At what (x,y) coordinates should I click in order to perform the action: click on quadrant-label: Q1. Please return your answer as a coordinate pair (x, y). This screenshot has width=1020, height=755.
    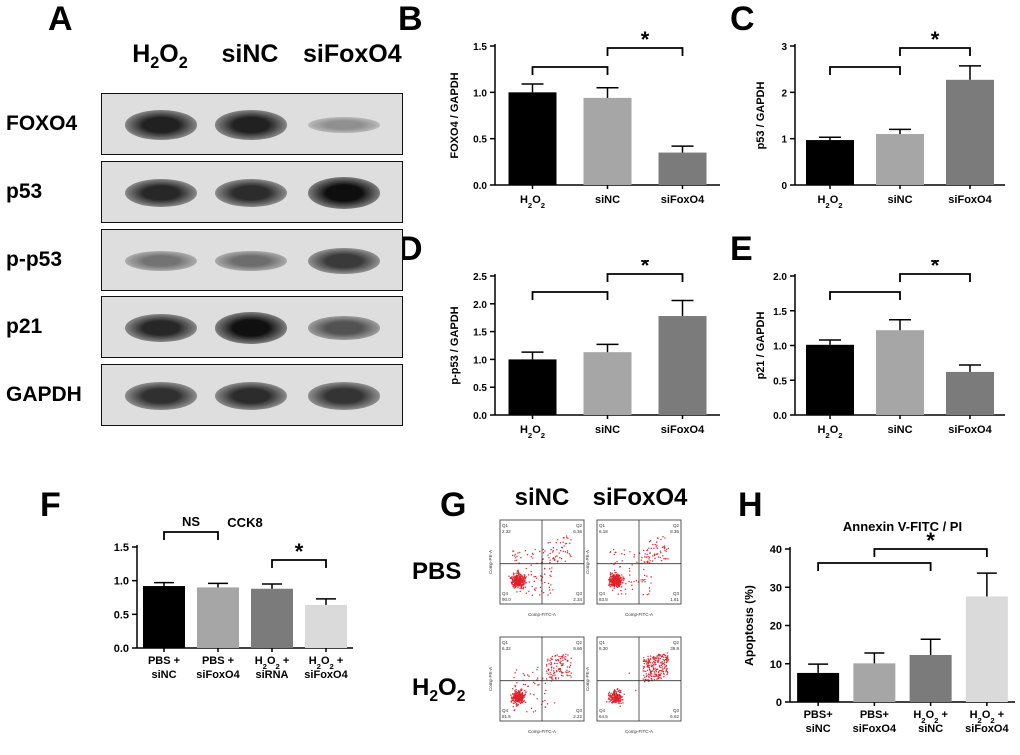
    Looking at the image, I should click on (602, 525).